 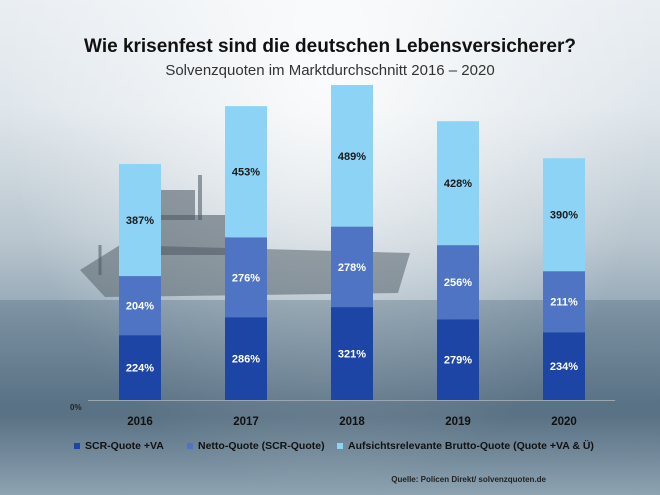 I want to click on bar-brutto-2017, so click(x=246, y=172).